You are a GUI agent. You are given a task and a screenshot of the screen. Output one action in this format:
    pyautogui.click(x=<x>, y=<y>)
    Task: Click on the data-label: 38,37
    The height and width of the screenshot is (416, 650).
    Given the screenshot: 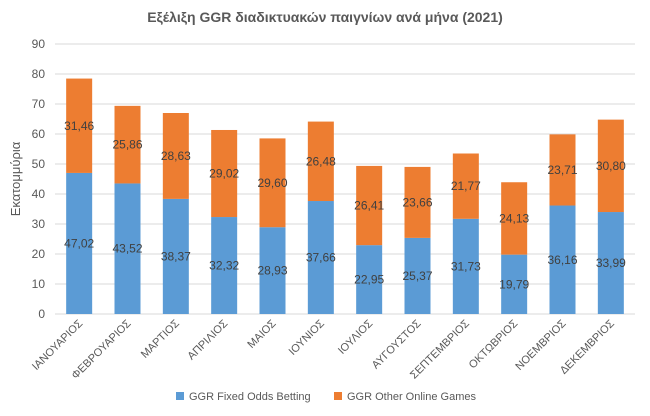 What is the action you would take?
    pyautogui.click(x=176, y=256)
    